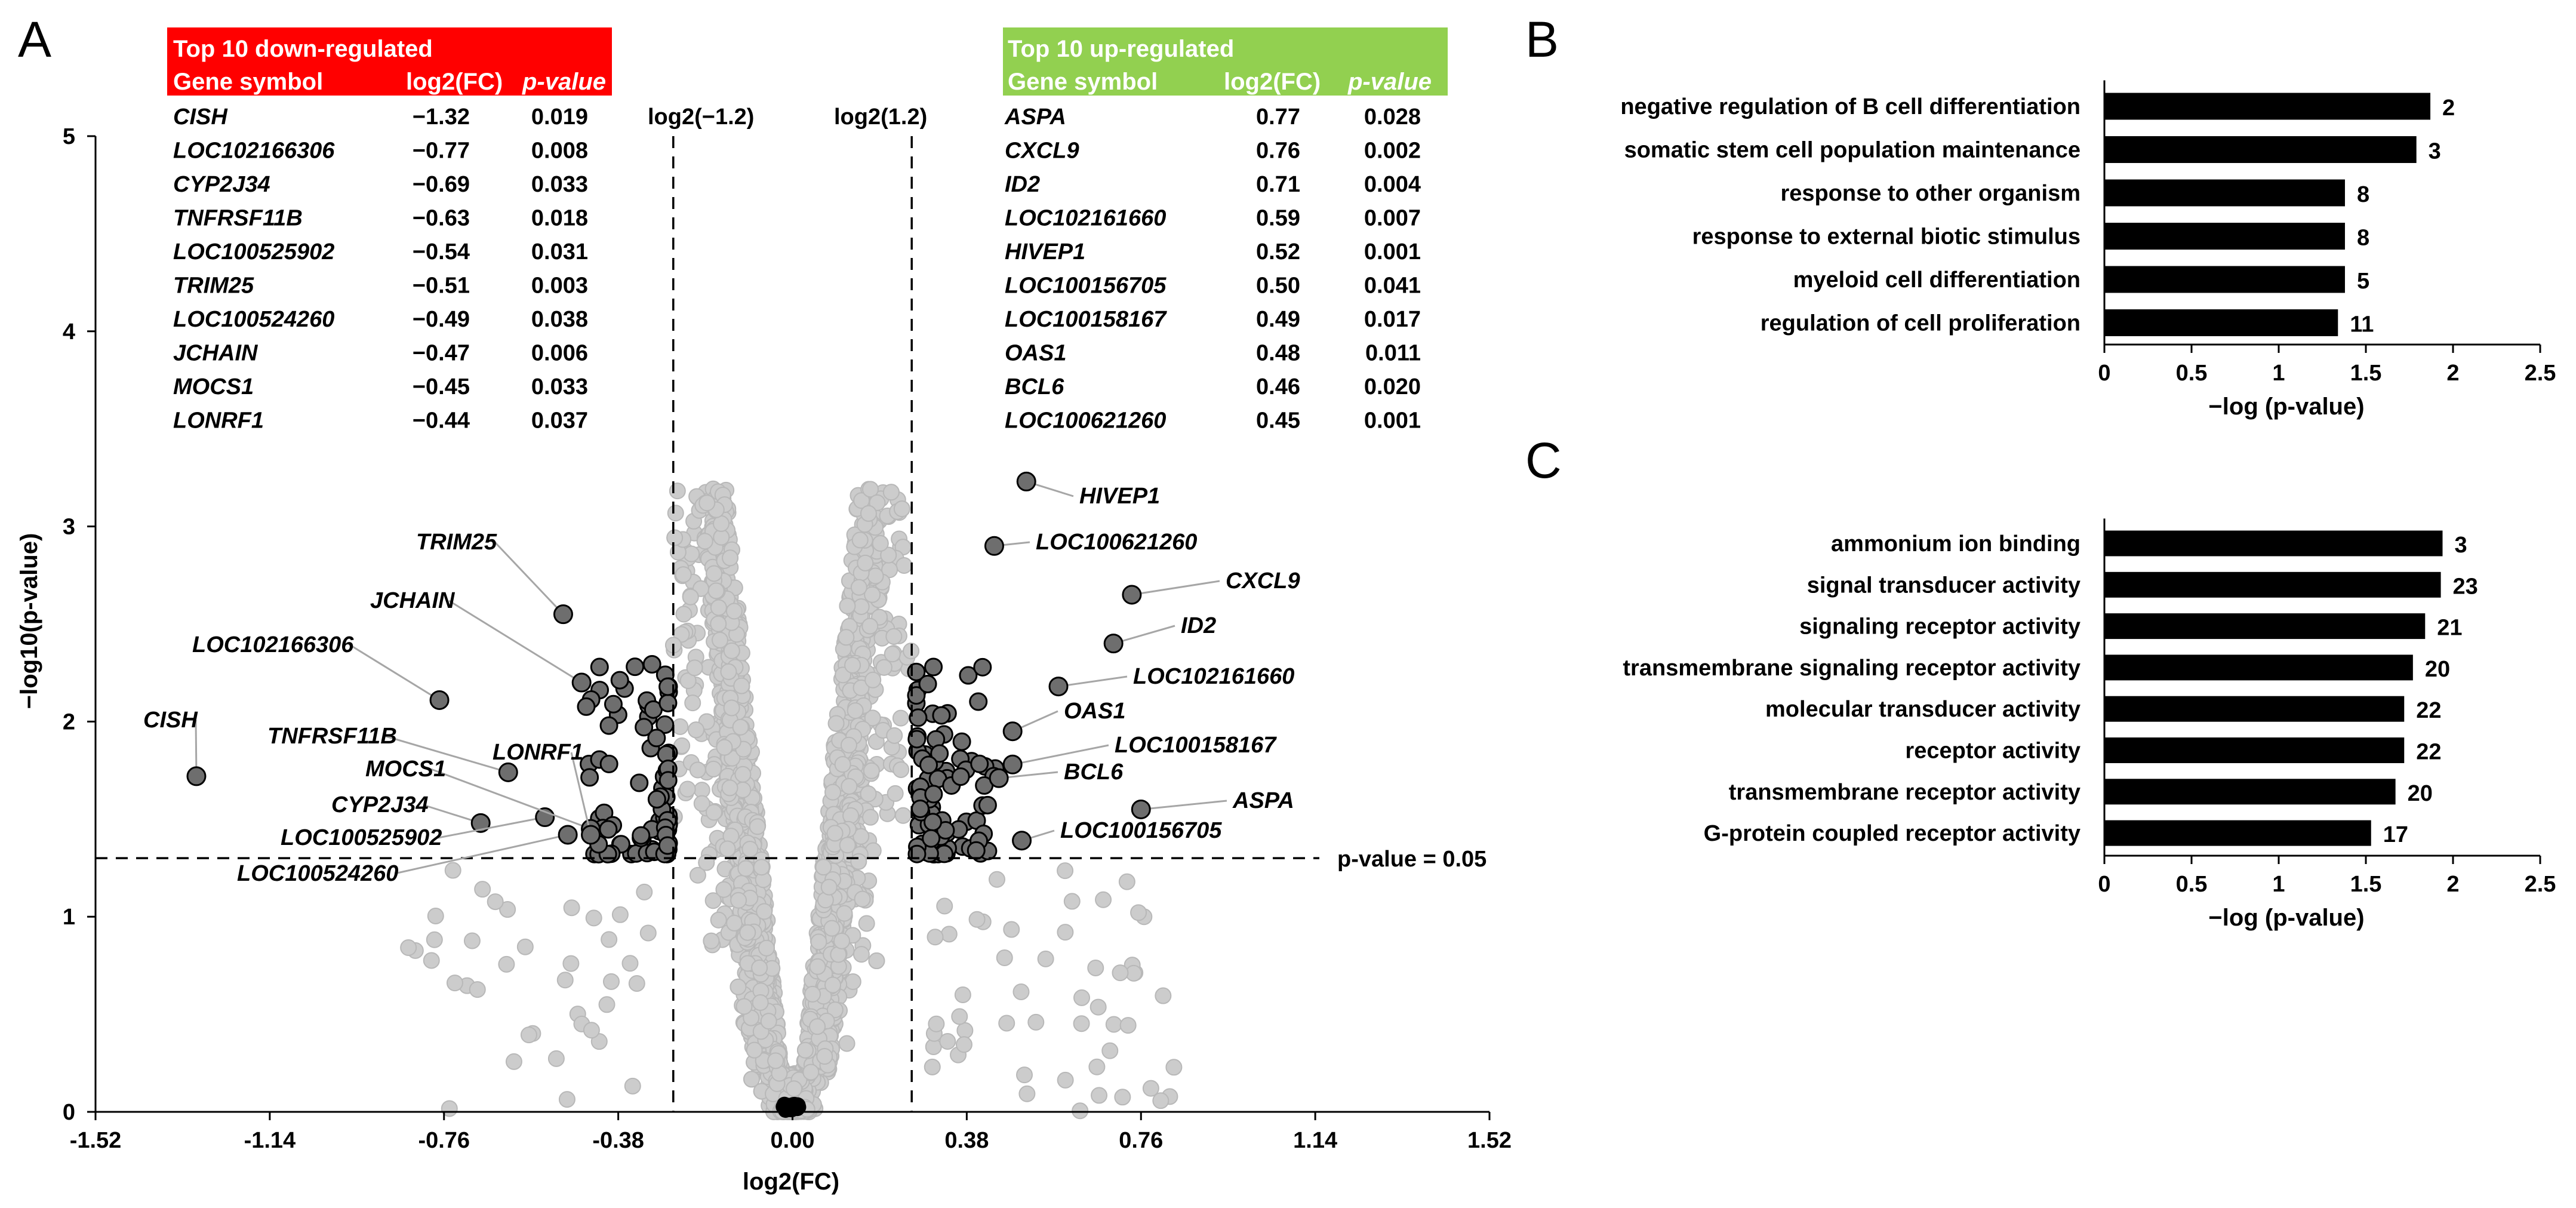  Describe the element at coordinates (966, 1140) in the screenshot. I see `x-tick-label: 0.38` at that location.